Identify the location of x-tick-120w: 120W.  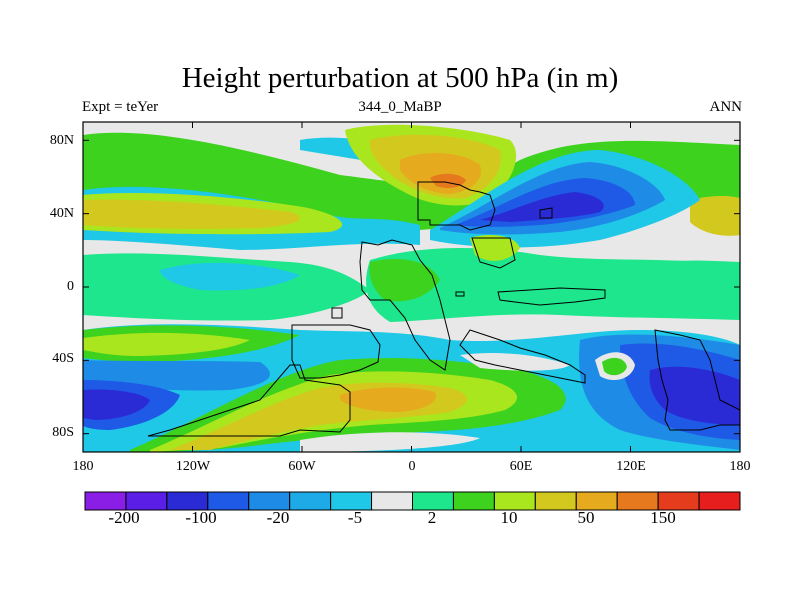
(193, 466).